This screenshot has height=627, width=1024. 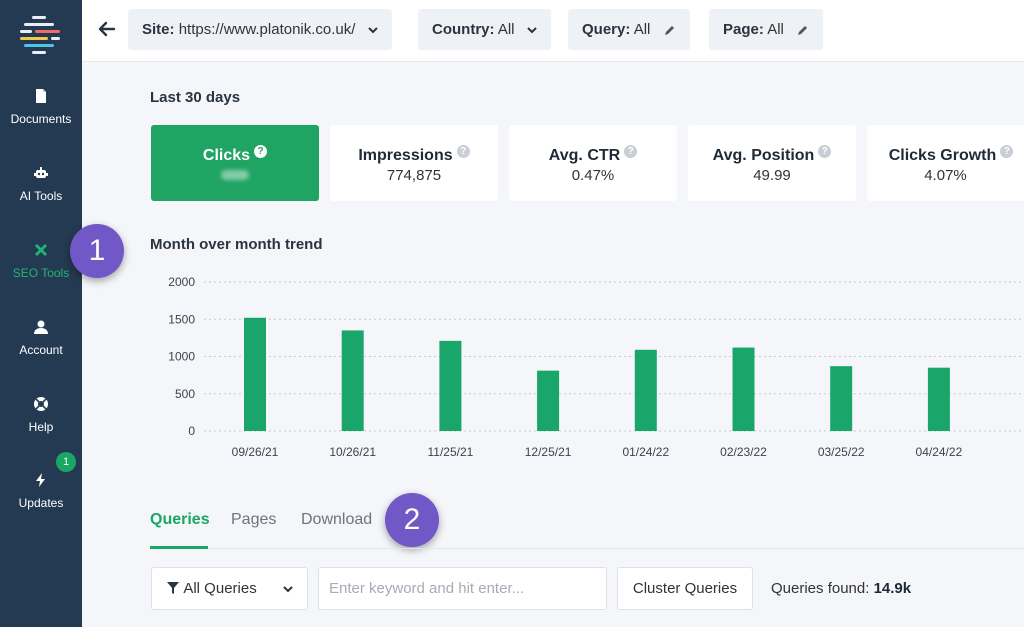 What do you see at coordinates (41, 404) in the screenshot?
I see `lifebuoy-icon` at bounding box center [41, 404].